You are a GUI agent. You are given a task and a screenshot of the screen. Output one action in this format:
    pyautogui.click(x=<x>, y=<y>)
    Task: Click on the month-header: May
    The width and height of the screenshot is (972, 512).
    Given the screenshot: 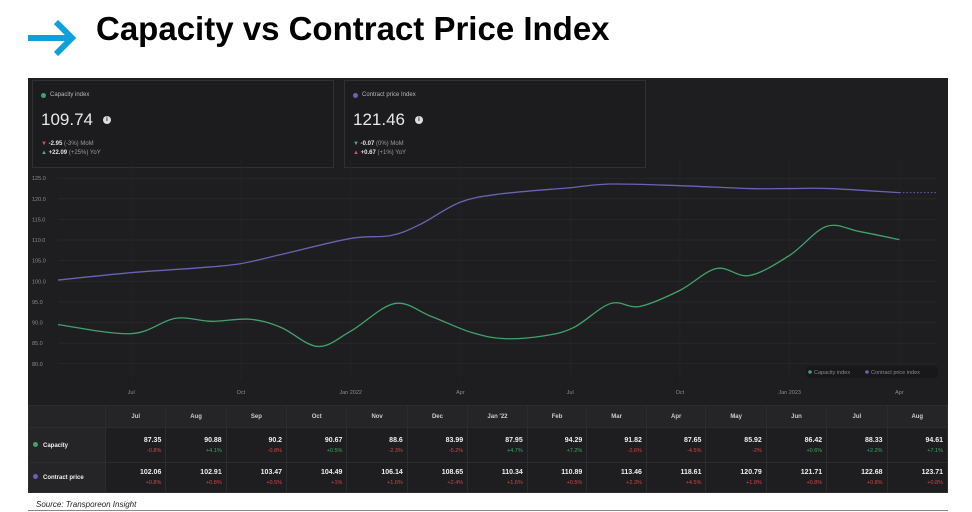 What is the action you would take?
    pyautogui.click(x=736, y=416)
    